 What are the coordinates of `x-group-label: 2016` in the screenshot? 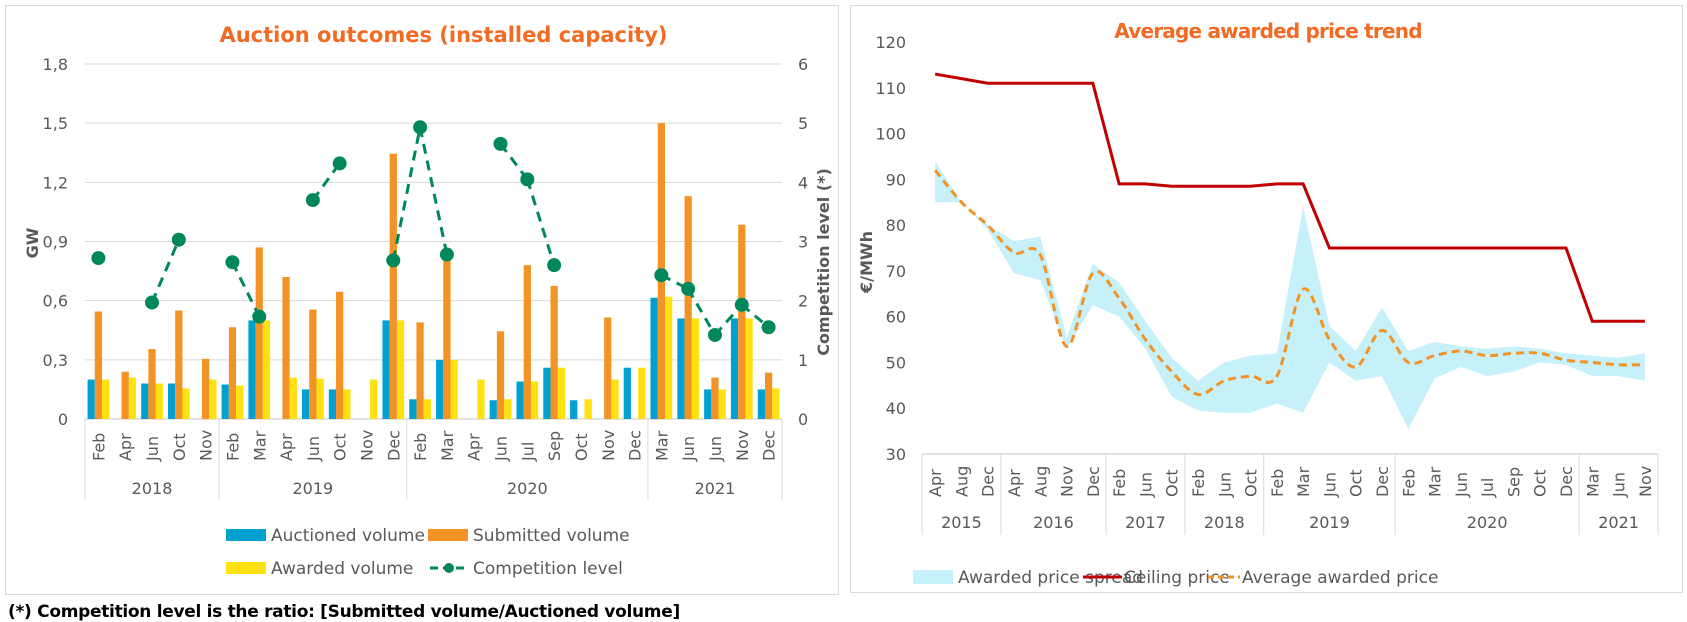 It's located at (1053, 522).